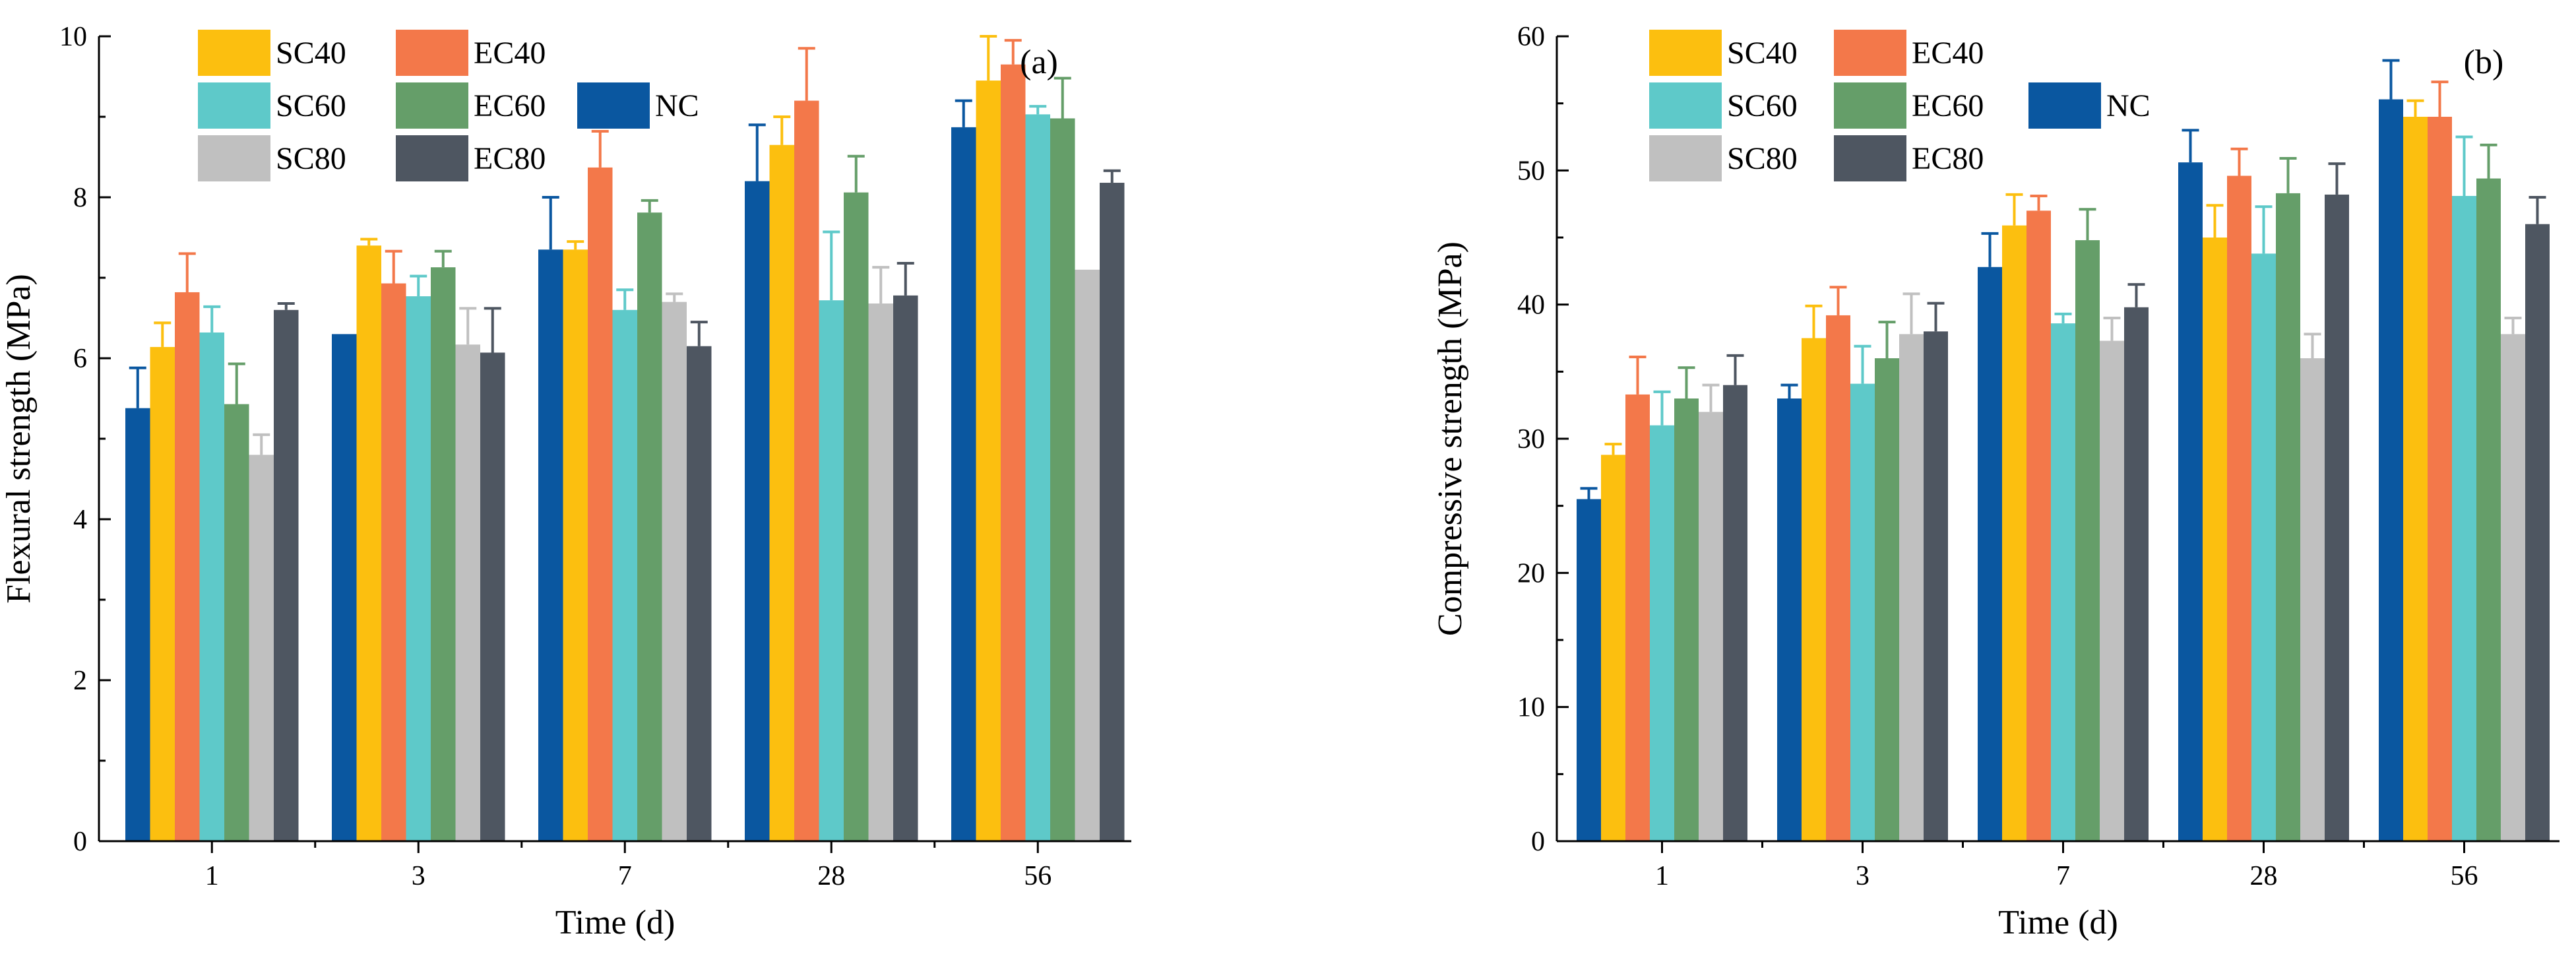  I want to click on legend-label: EC60, so click(510, 105).